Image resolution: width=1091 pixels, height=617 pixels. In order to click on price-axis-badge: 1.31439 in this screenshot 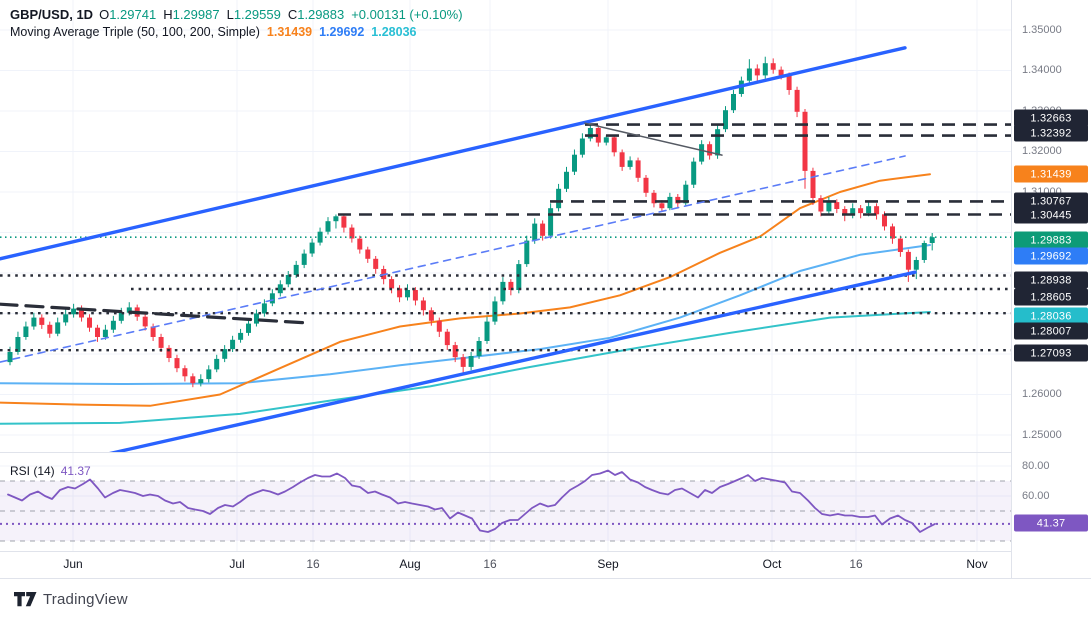, I will do `click(1051, 174)`.